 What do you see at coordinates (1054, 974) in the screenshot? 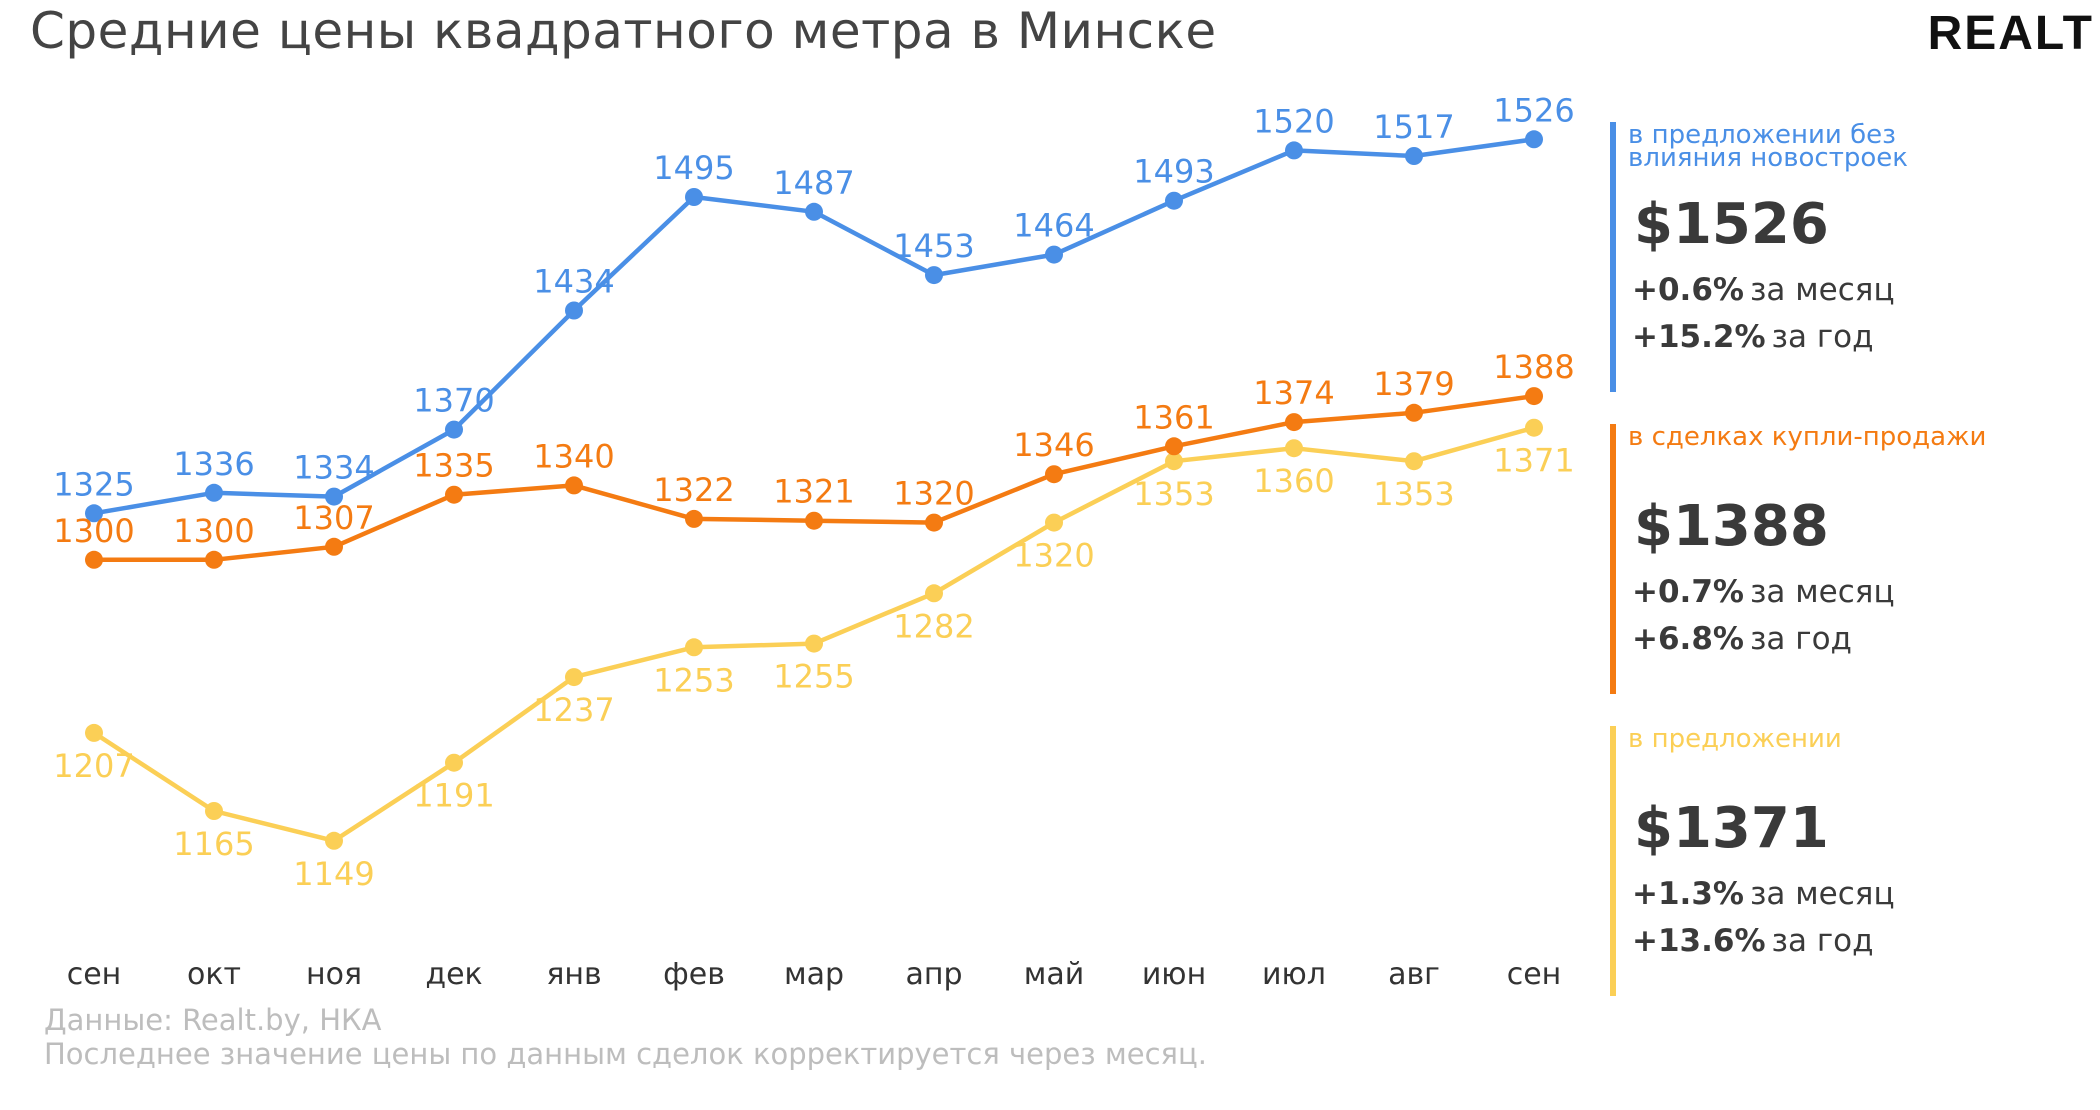
I see `x-tick-label: май` at bounding box center [1054, 974].